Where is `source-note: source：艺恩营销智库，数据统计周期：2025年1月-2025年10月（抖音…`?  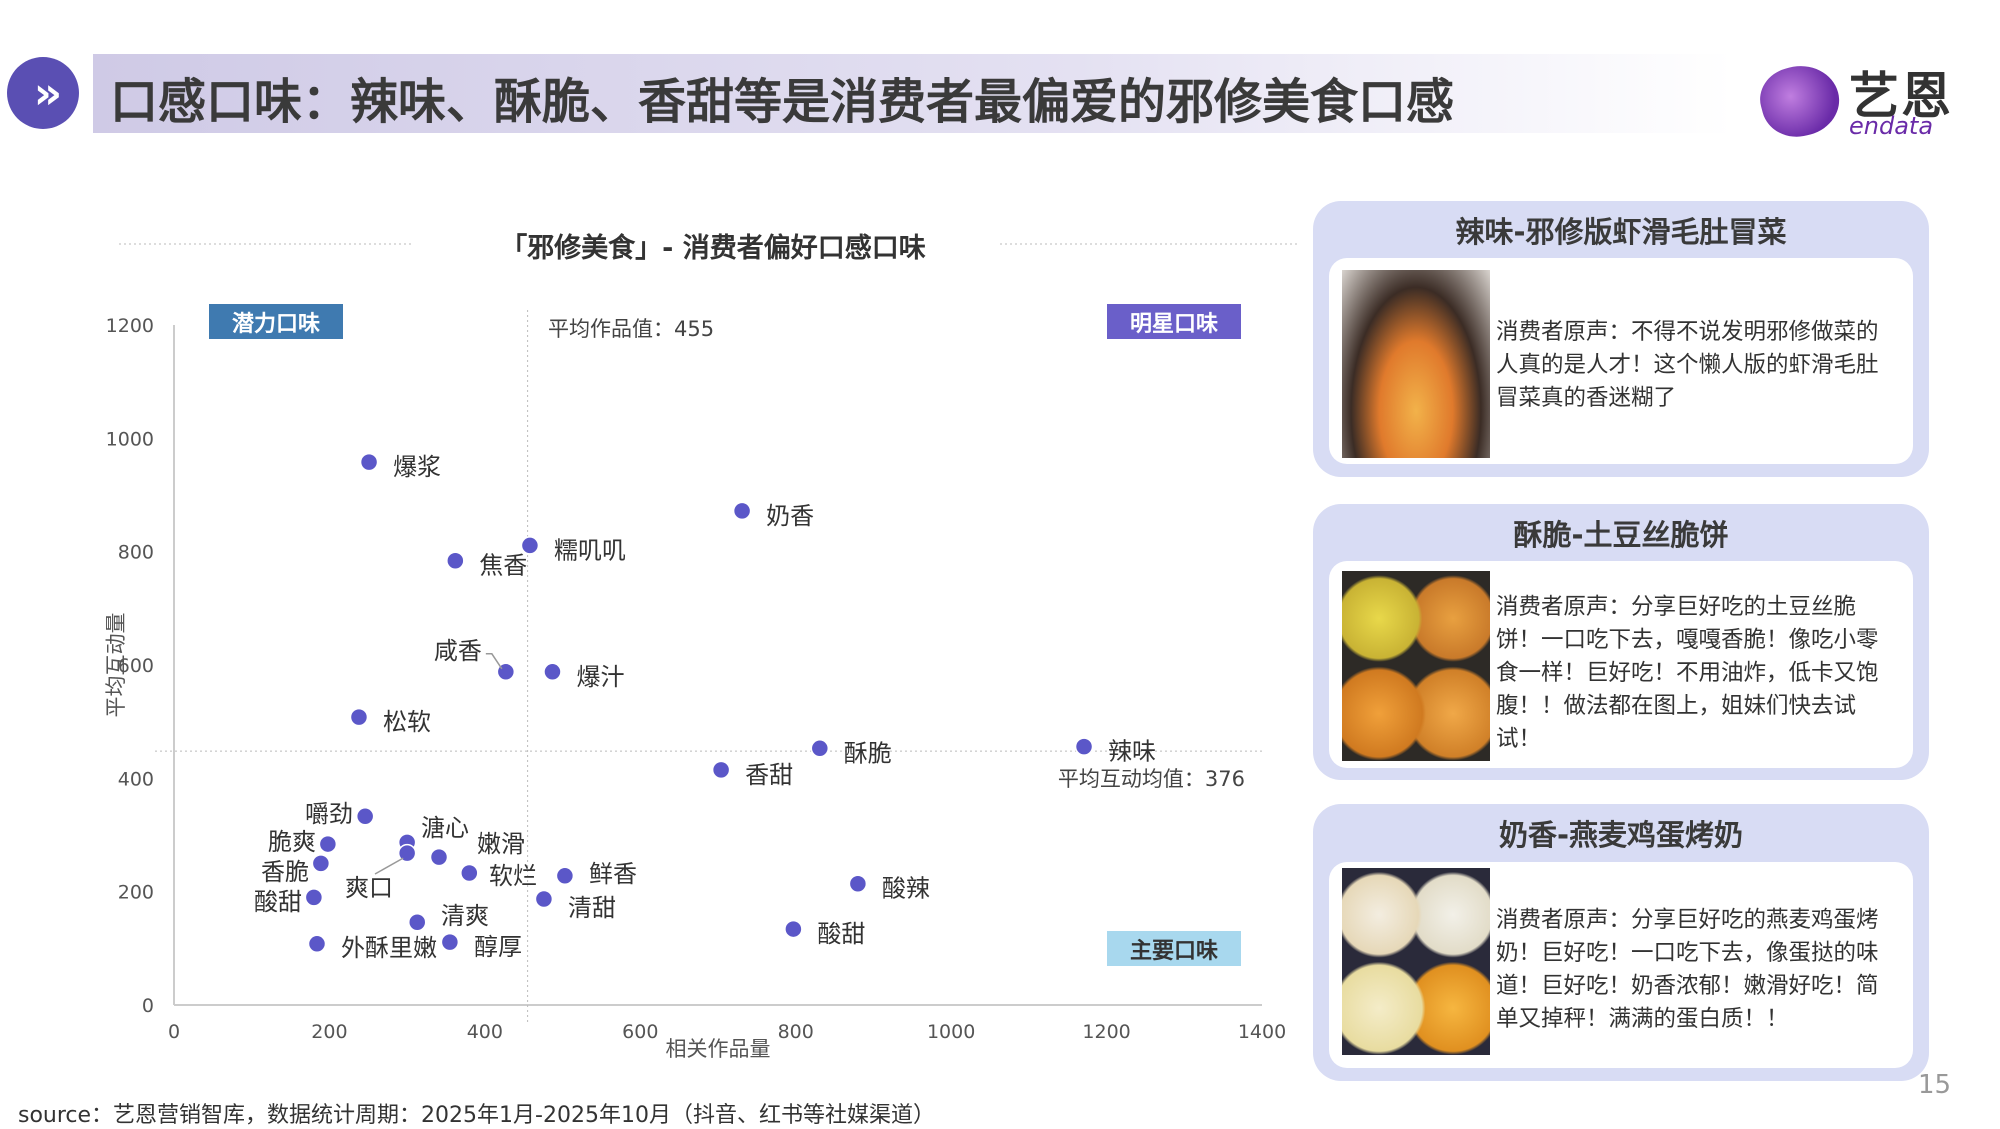
source-note: source：艺恩营销智库，数据统计周期：2025年1月-2025年10月（抖音… is located at coordinates (476, 1115).